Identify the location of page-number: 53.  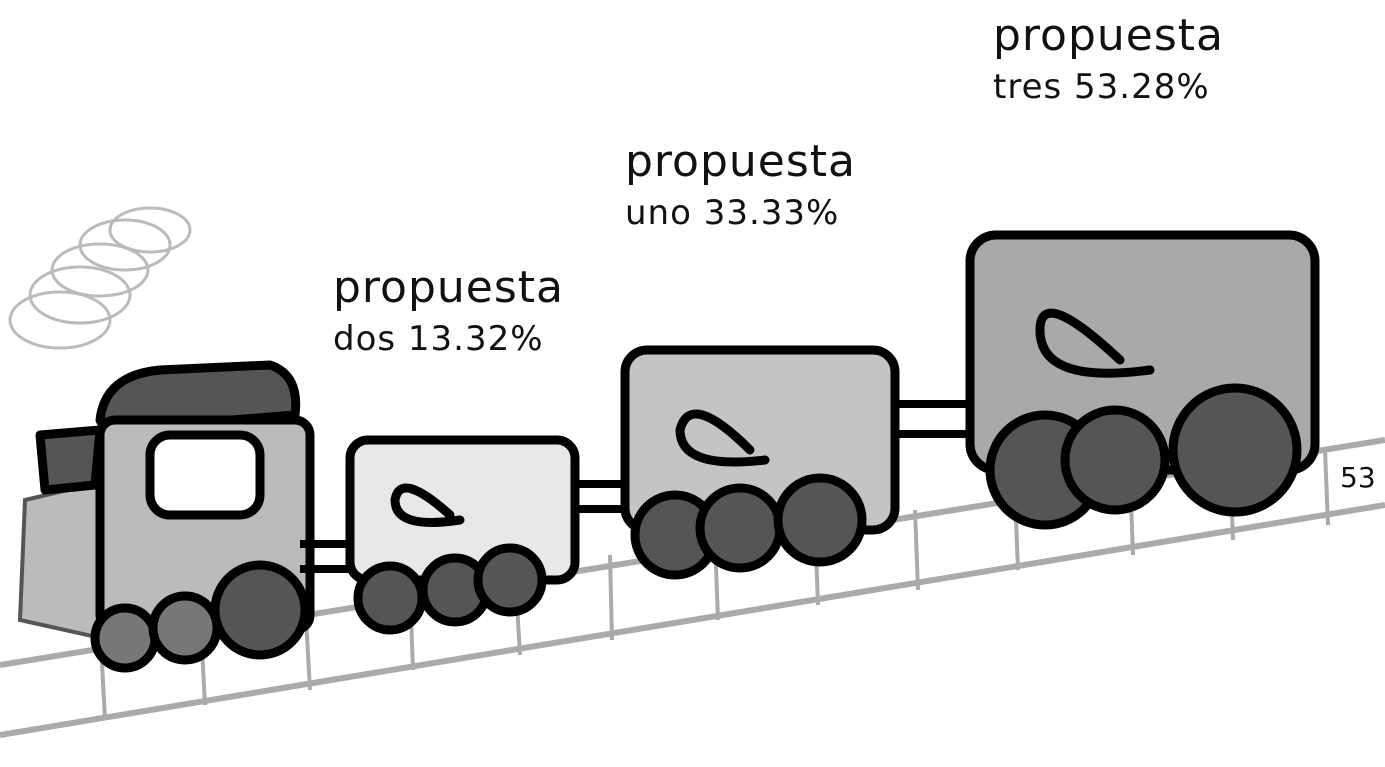
(1358, 477).